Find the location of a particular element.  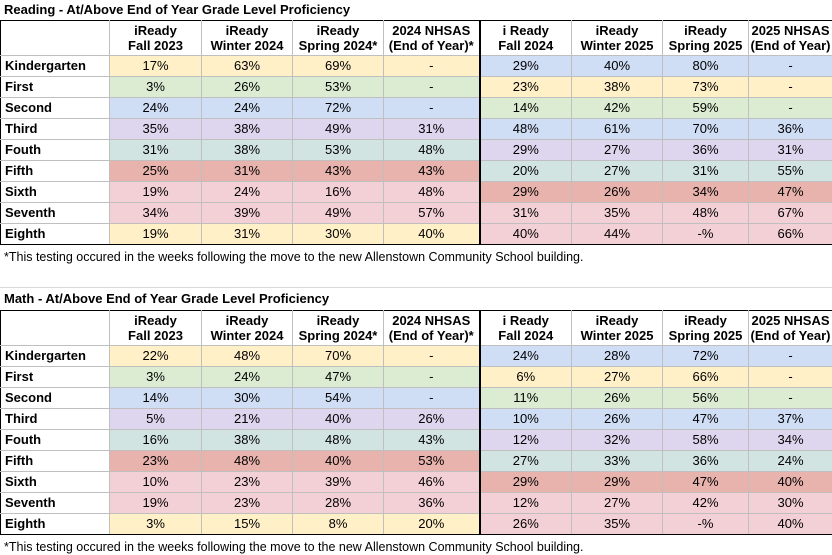

grade-label: Kindergarten is located at coordinates (55, 356).